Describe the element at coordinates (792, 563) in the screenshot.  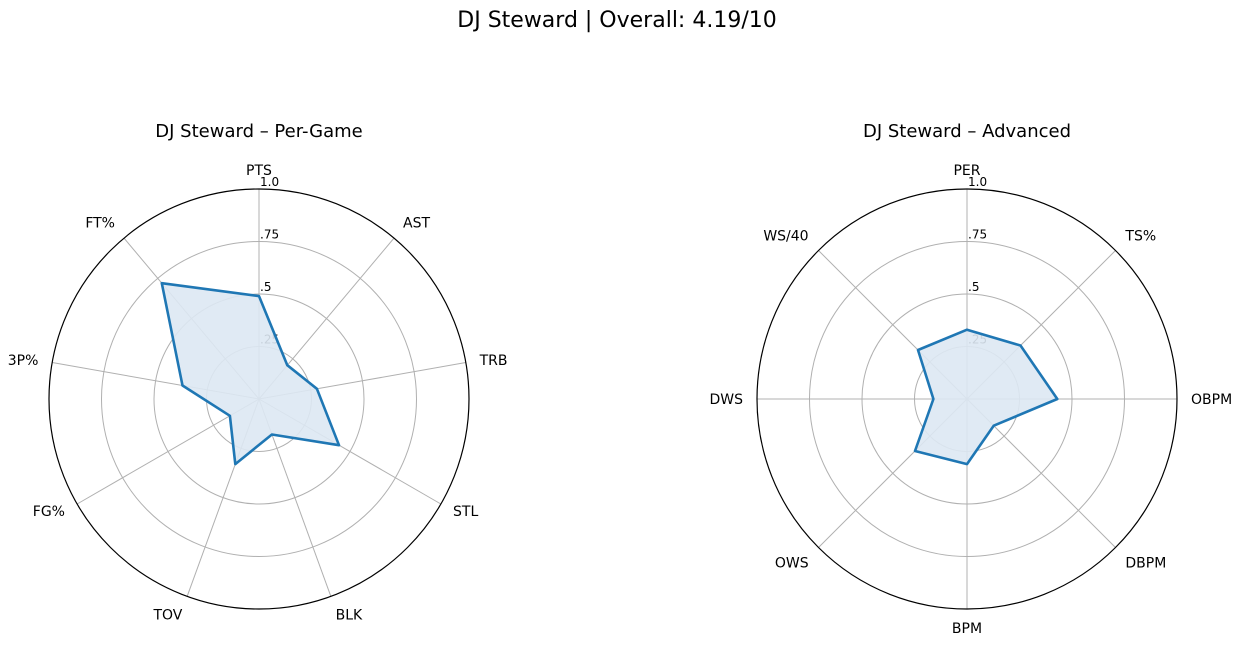
I see `axis-label: OWS` at that location.